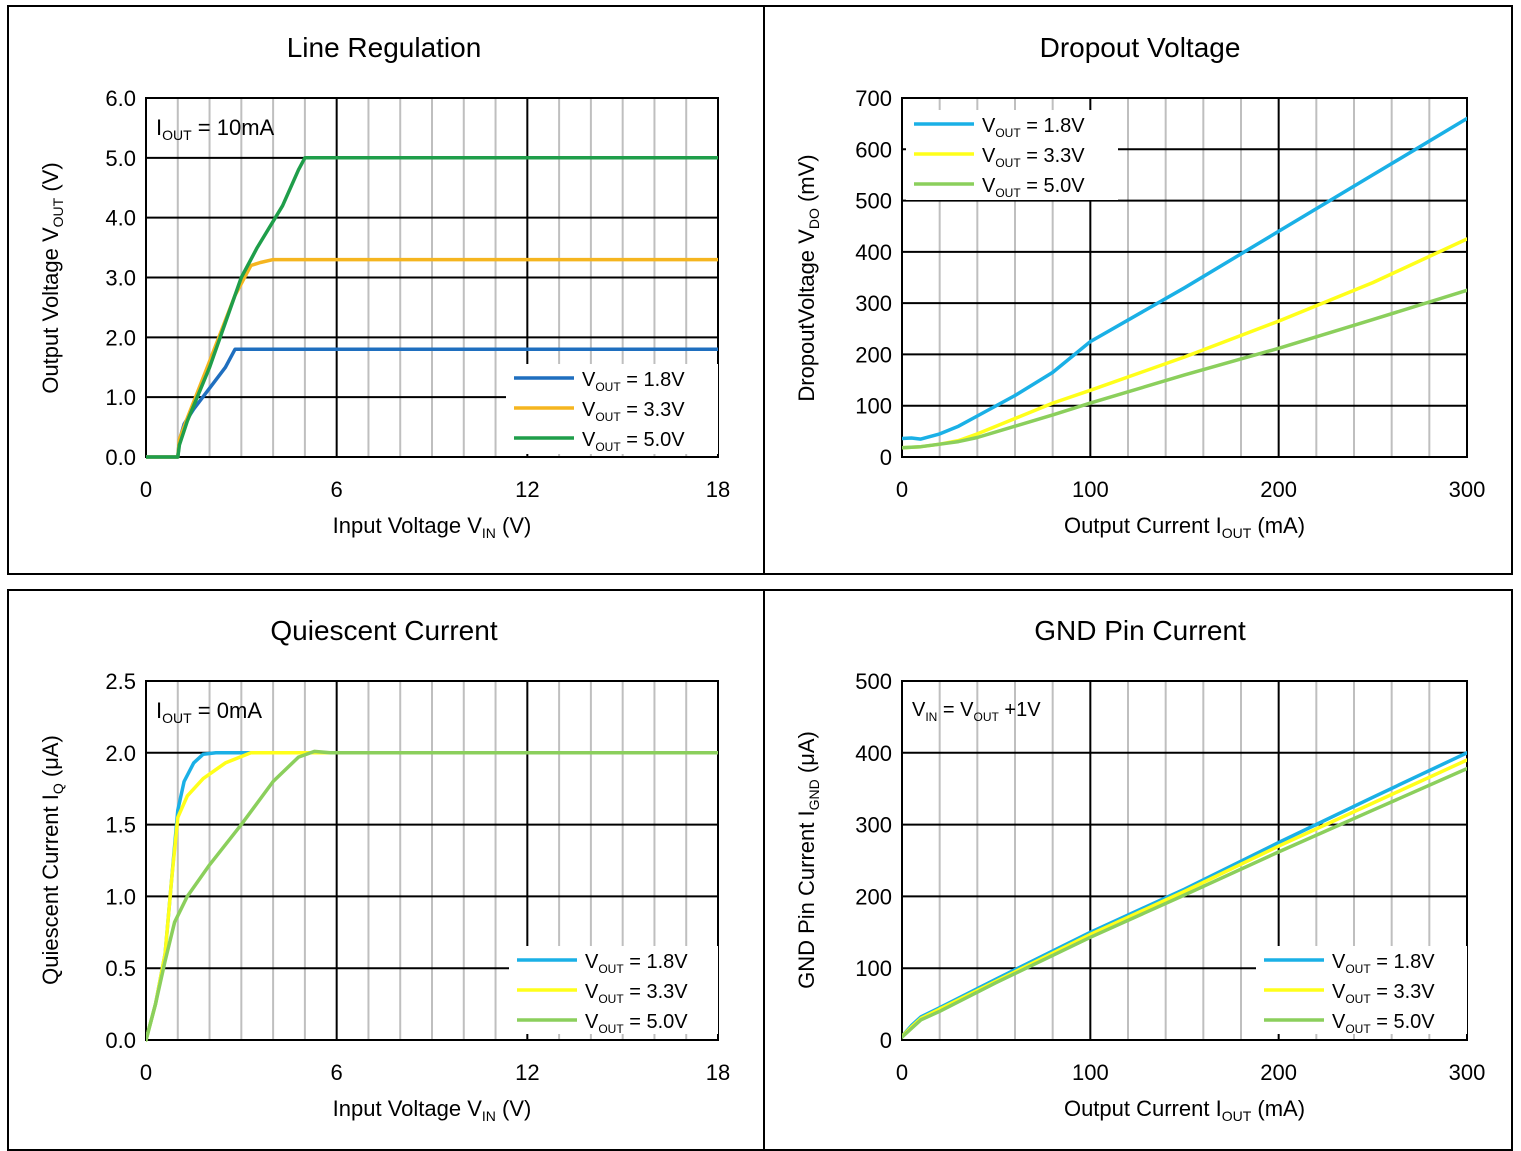  I want to click on y-tick-label: 3.0, so click(120, 278).